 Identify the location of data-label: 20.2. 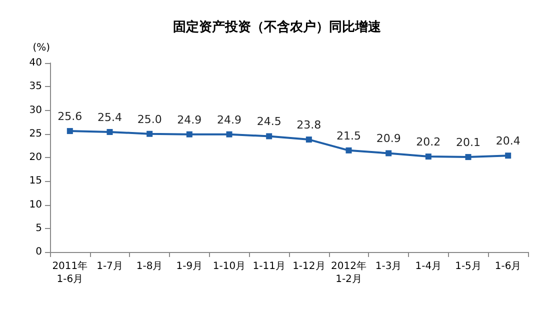
(428, 142).